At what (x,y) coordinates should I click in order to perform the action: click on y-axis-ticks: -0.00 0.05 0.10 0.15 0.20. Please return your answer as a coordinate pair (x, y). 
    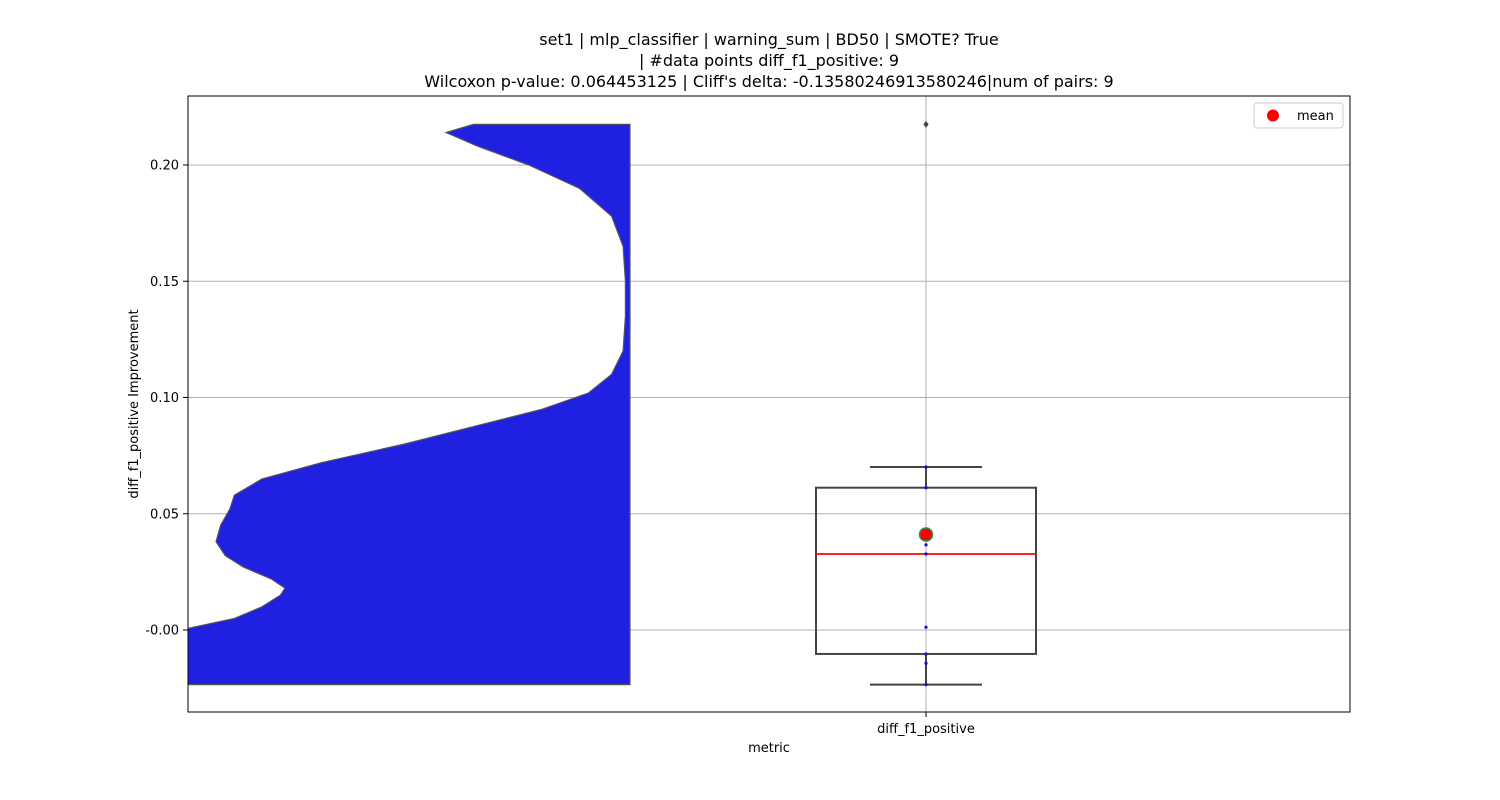
    Looking at the image, I should click on (166, 399).